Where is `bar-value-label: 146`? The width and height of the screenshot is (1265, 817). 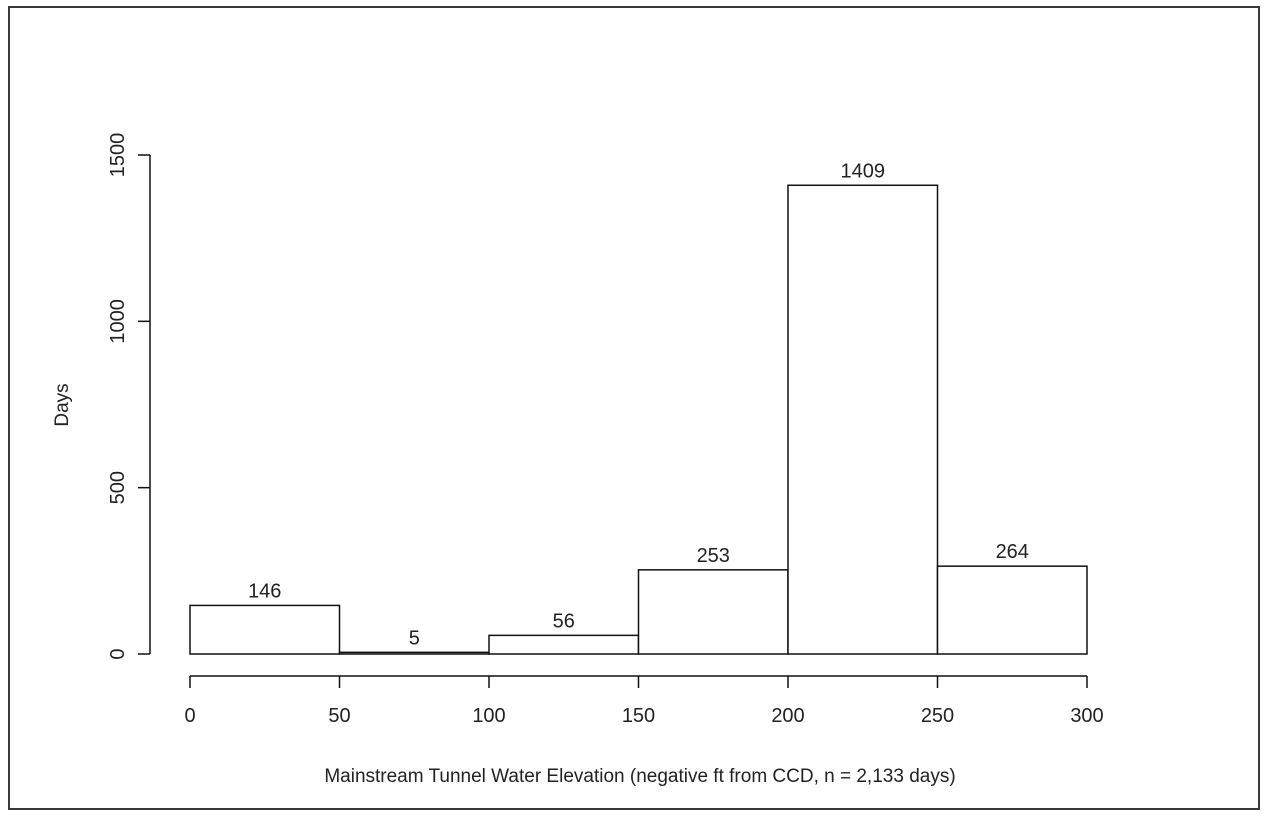
bar-value-label: 146 is located at coordinates (264, 591).